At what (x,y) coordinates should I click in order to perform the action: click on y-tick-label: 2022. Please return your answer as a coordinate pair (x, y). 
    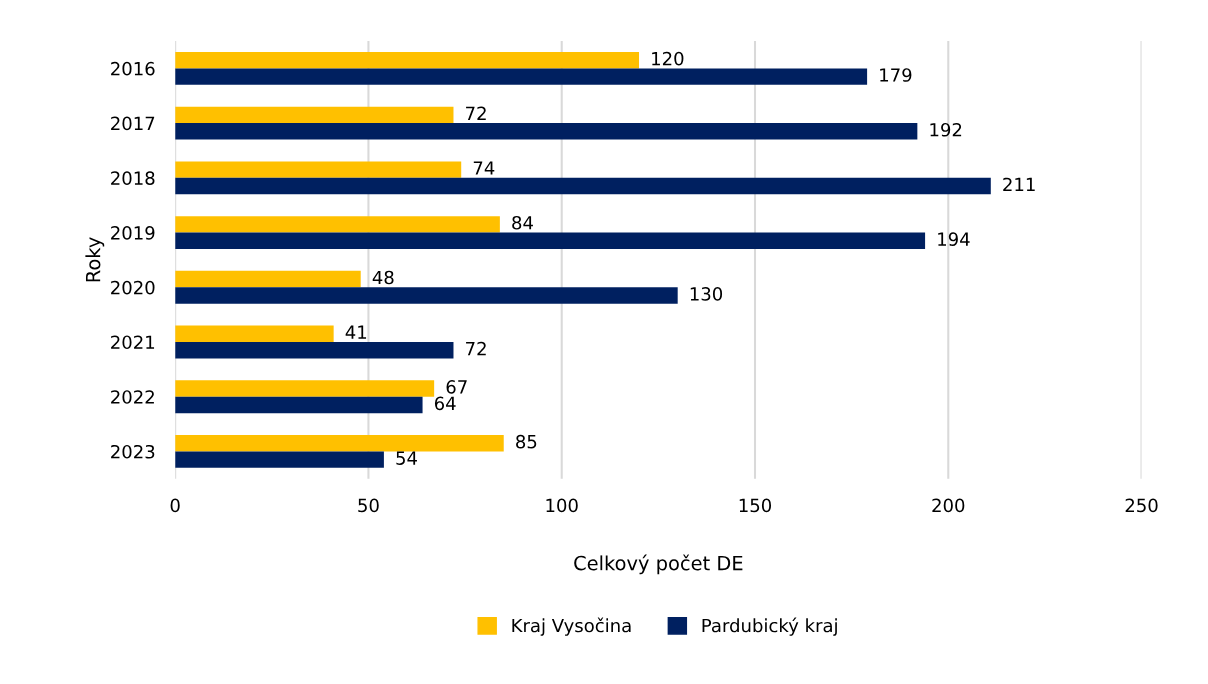
    Looking at the image, I should click on (132, 397).